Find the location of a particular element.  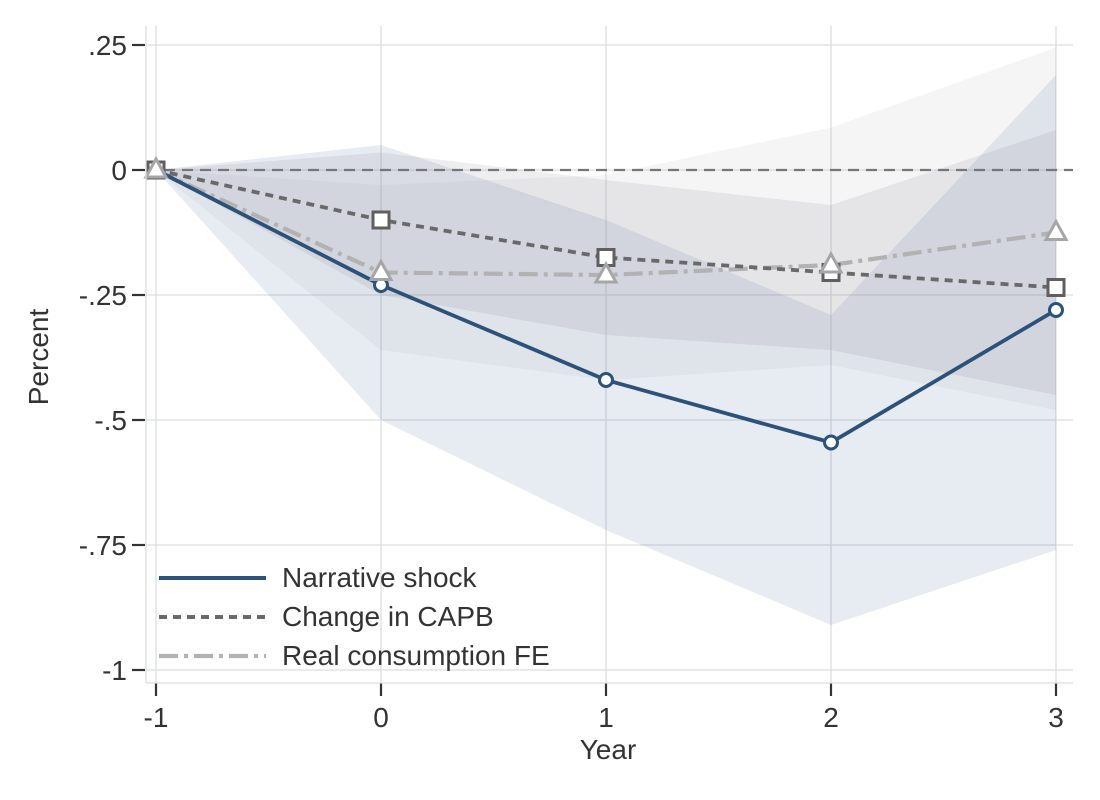

legend-label: Real consumption FE is located at coordinates (416, 655).